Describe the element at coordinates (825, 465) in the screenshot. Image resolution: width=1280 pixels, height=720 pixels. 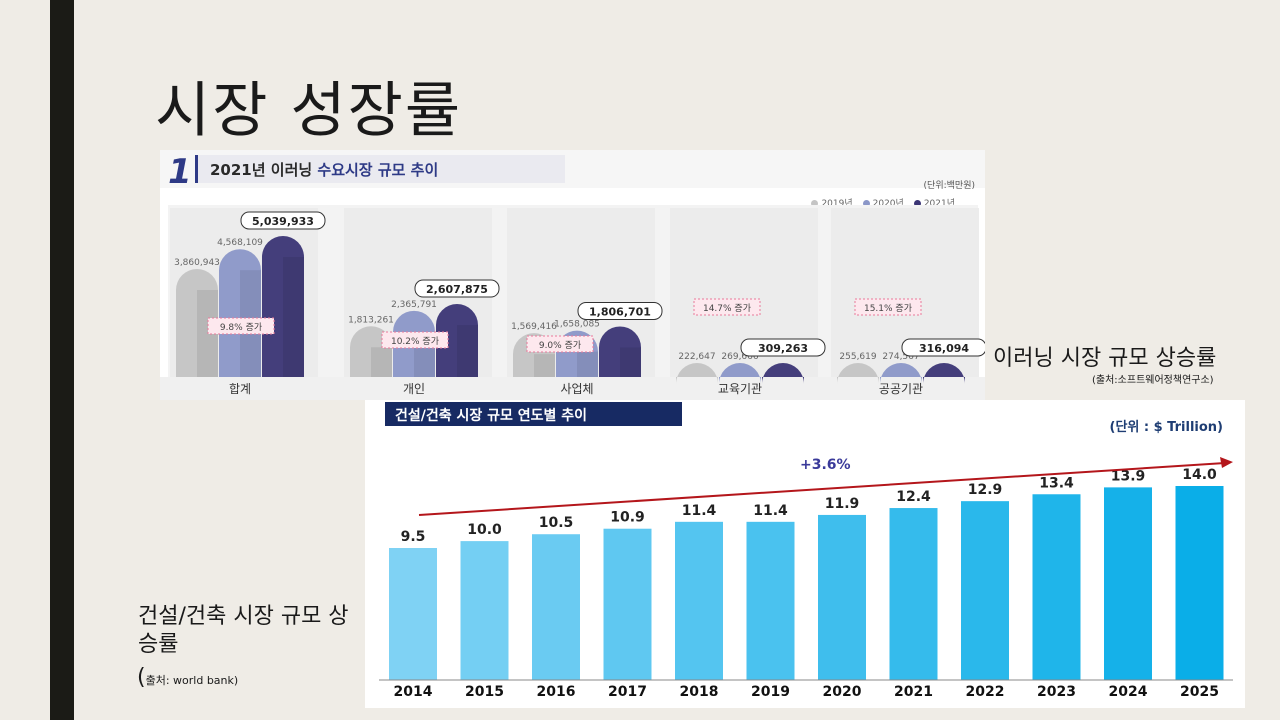
I see `growth-annotation: +3.6%` at that location.